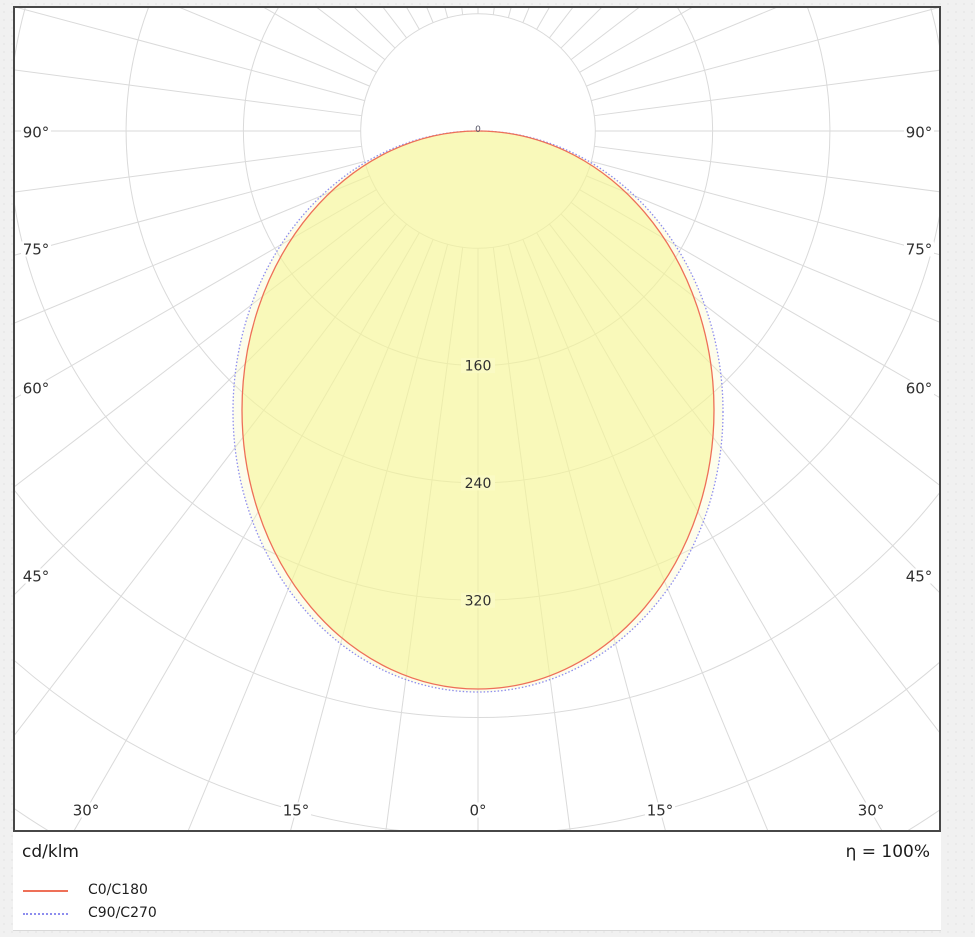  I want to click on legend-line-solid-icon, so click(45, 891).